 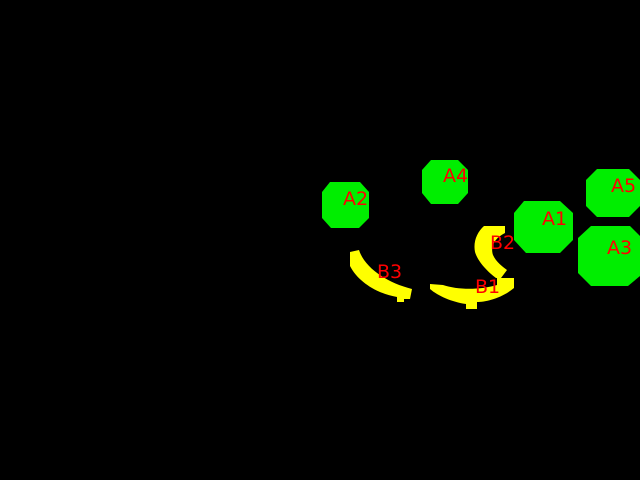 I want to click on apple-A4-shape, so click(x=445, y=182).